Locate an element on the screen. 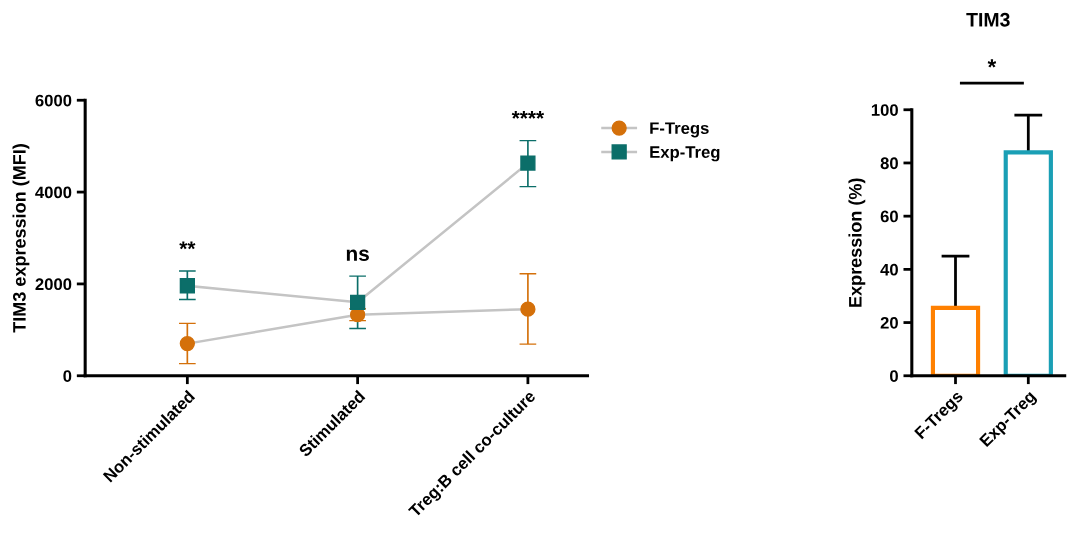 The image size is (1092, 560). y-tick-label: 2000 is located at coordinates (53, 284).